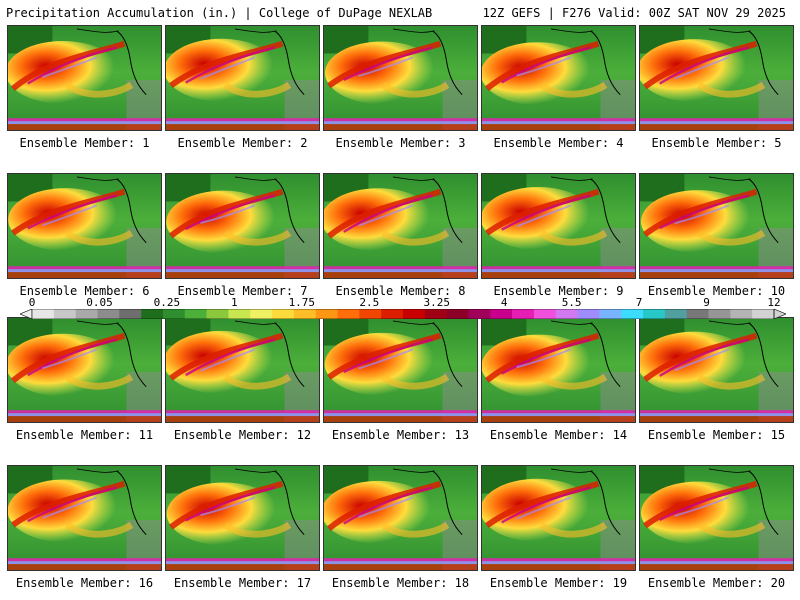 This screenshot has width=800, height=600. I want to click on ensemble-panel: Ensemble Member: 2, so click(242, 87).